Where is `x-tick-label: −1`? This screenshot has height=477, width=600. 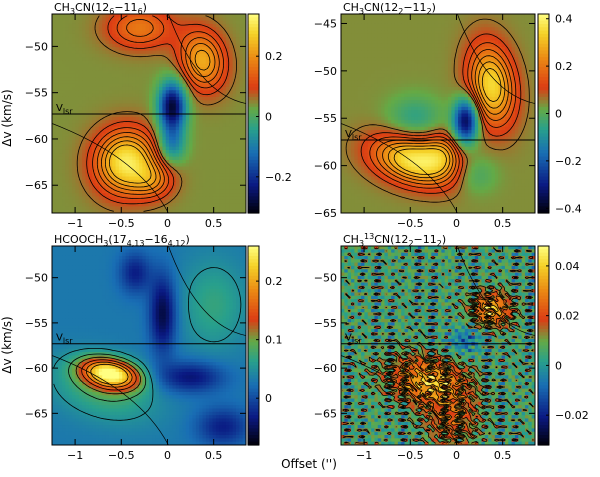
x-tick-label: −1 is located at coordinates (75, 223).